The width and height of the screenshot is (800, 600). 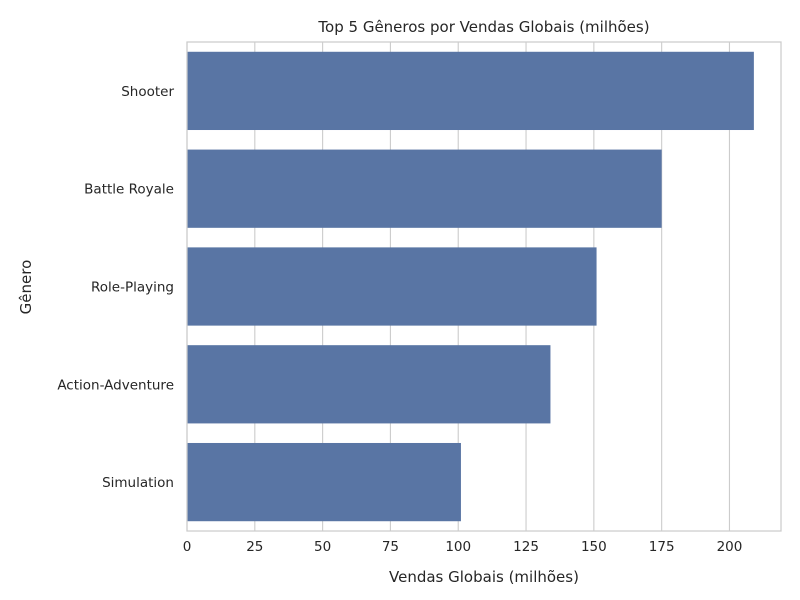 What do you see at coordinates (369, 384) in the screenshot?
I see `bar-action-adventure` at bounding box center [369, 384].